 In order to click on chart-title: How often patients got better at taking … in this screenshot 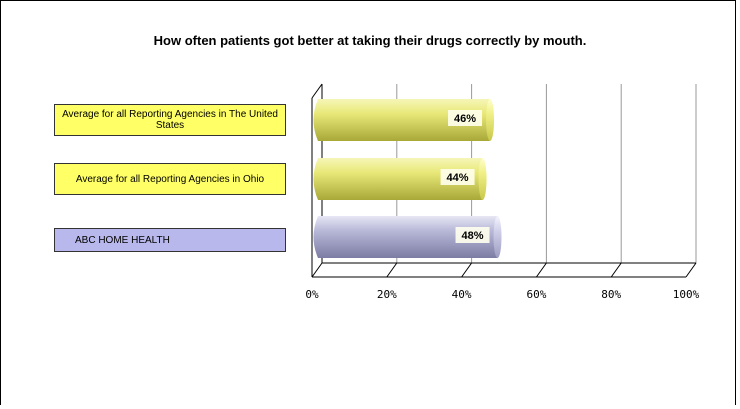, I will do `click(370, 40)`.